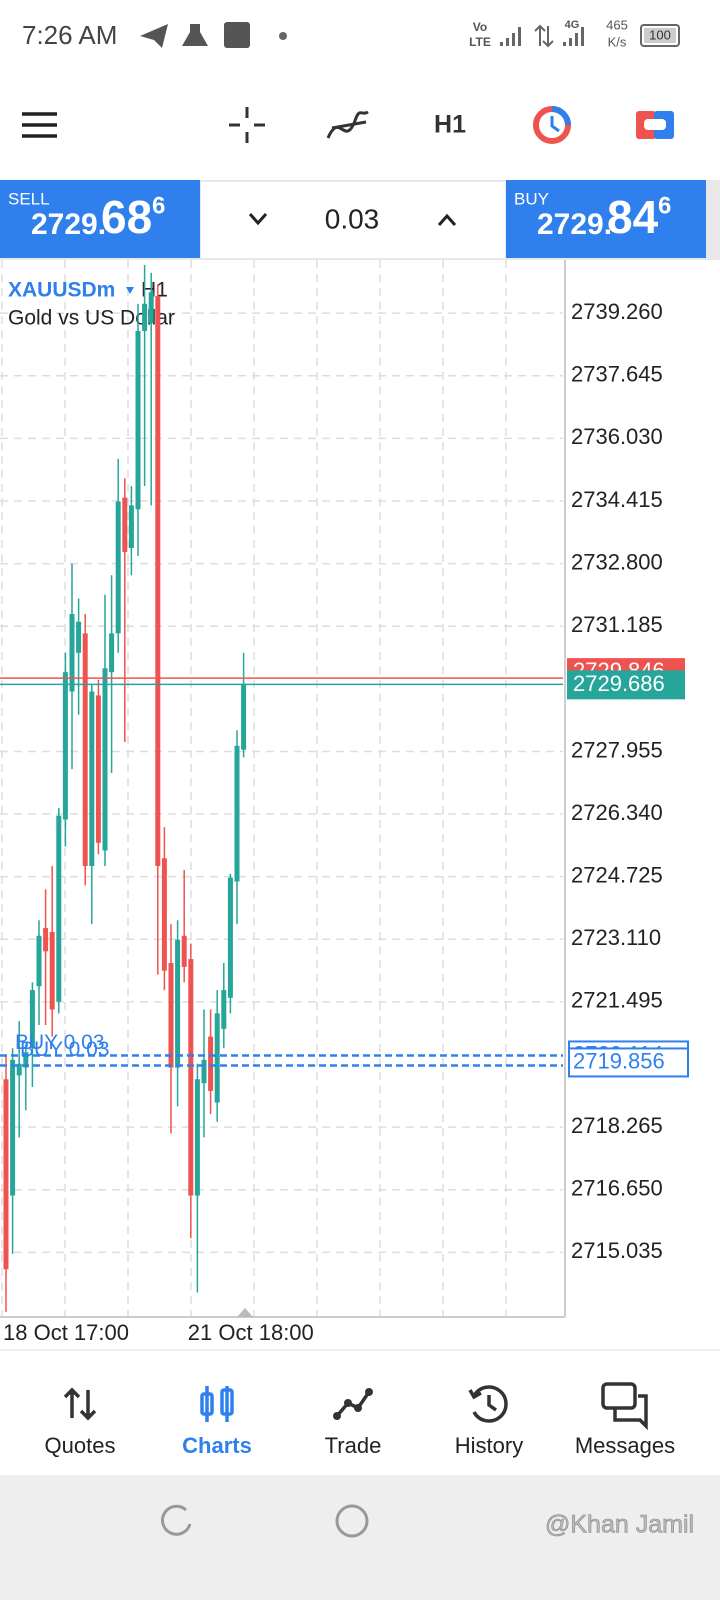 The image size is (720, 1600). I want to click on y-tick-label: 2736.030, so click(617, 436).